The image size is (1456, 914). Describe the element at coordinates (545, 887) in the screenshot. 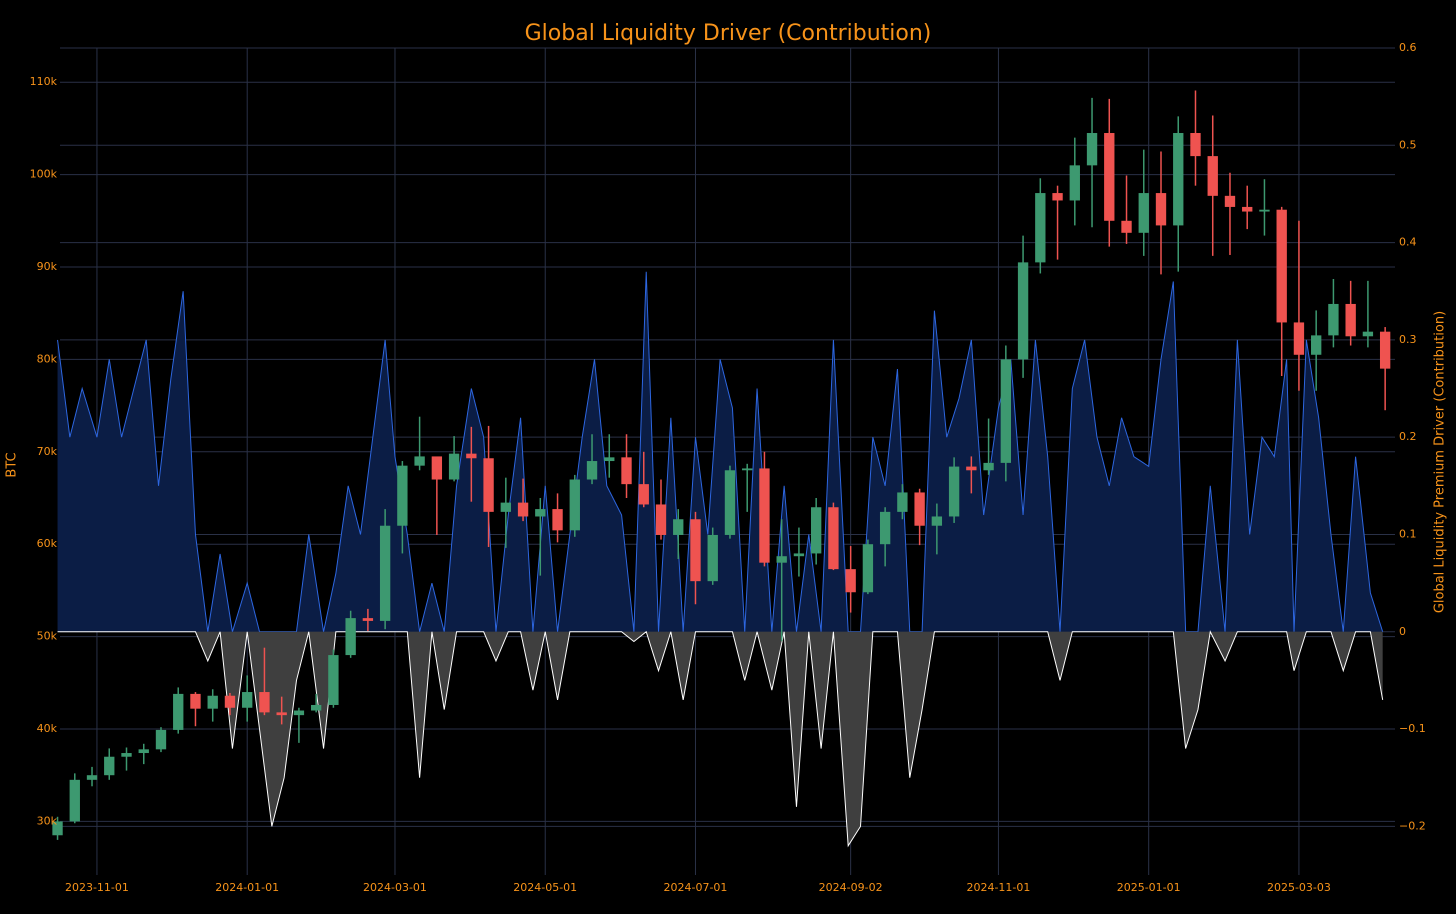

I see `x-tick-label: 2024-05-01` at that location.